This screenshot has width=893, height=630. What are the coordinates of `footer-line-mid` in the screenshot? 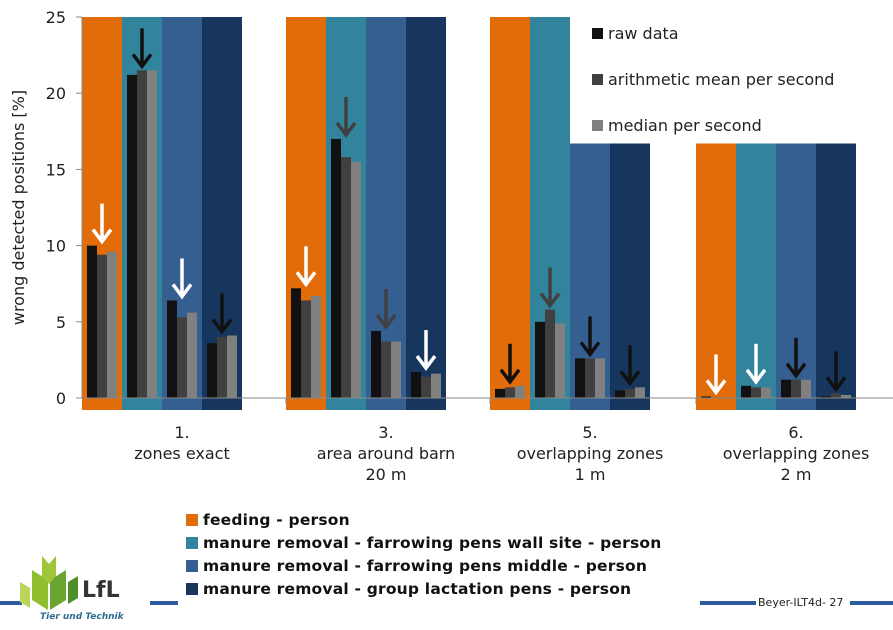 It's located at (164, 603).